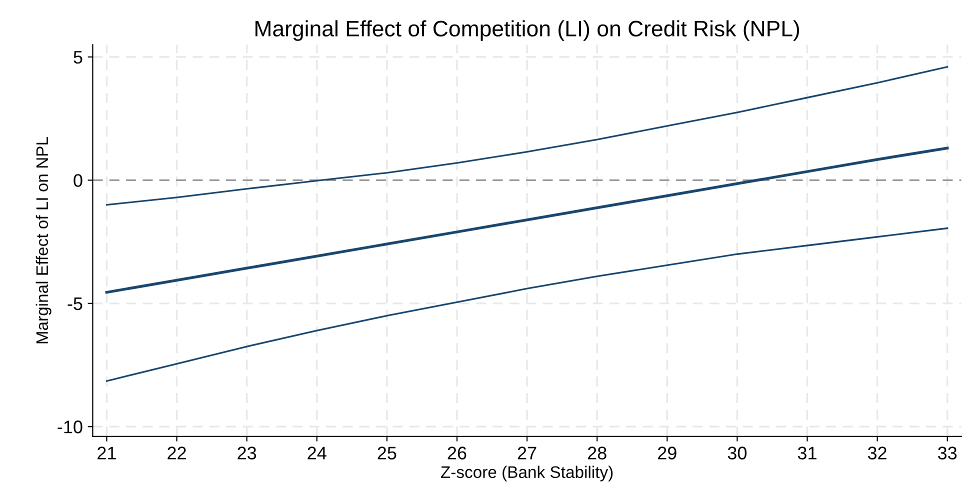 The height and width of the screenshot is (496, 976). What do you see at coordinates (807, 453) in the screenshot?
I see `x-tick-label: 31` at bounding box center [807, 453].